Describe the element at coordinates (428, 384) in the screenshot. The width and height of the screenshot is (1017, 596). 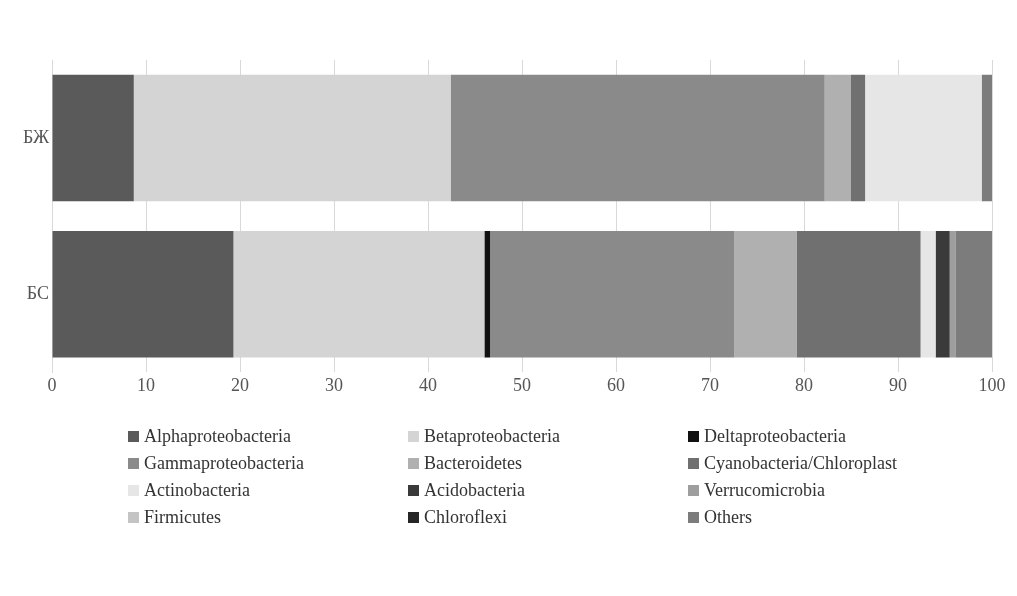
I see `x-tick-label: 40` at that location.